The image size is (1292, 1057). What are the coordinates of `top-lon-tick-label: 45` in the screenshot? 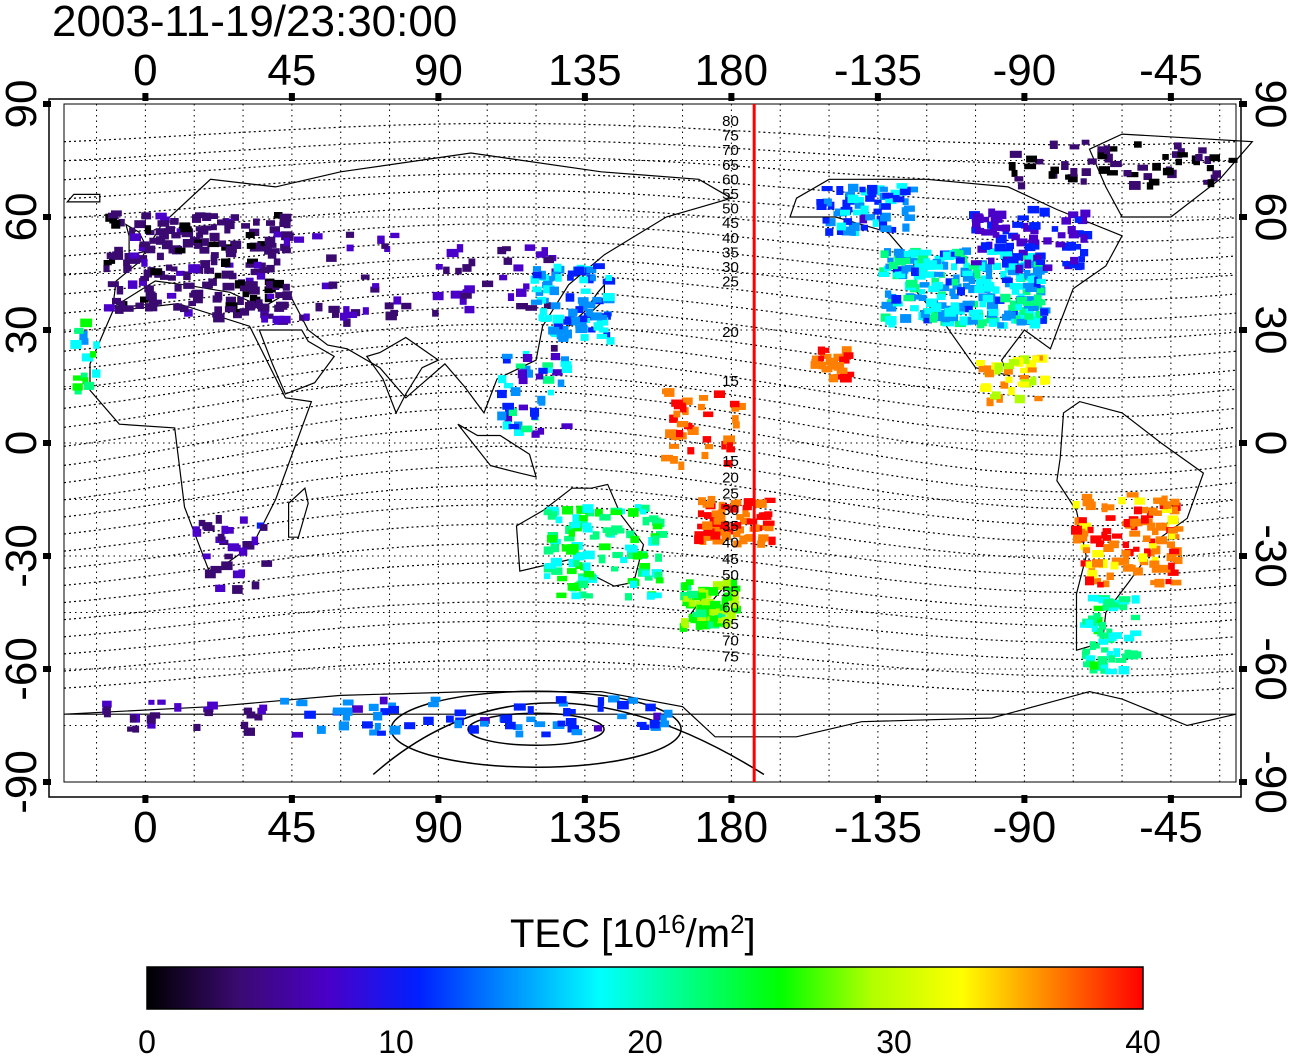 It's located at (291, 70).